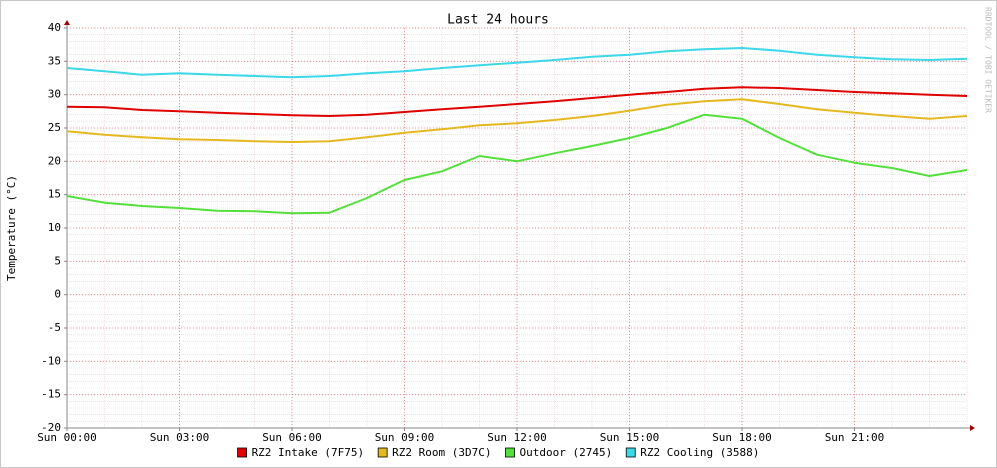 The image size is (997, 468). I want to click on watermark: RRDTOOL / TOBI OETIKER, so click(988, 60).